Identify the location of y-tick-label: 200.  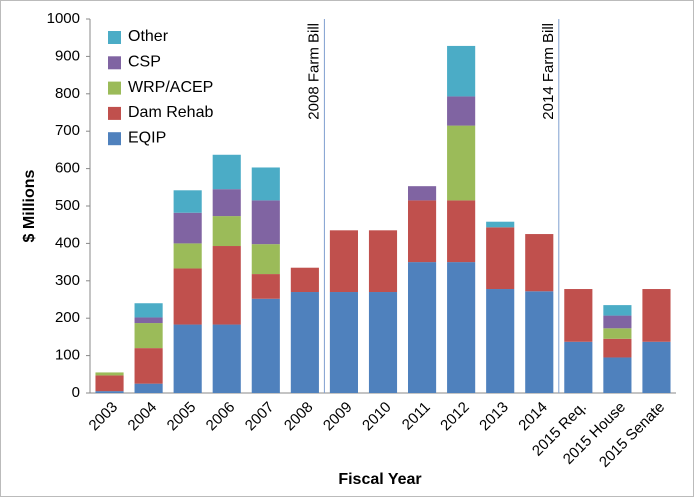
(67, 317).